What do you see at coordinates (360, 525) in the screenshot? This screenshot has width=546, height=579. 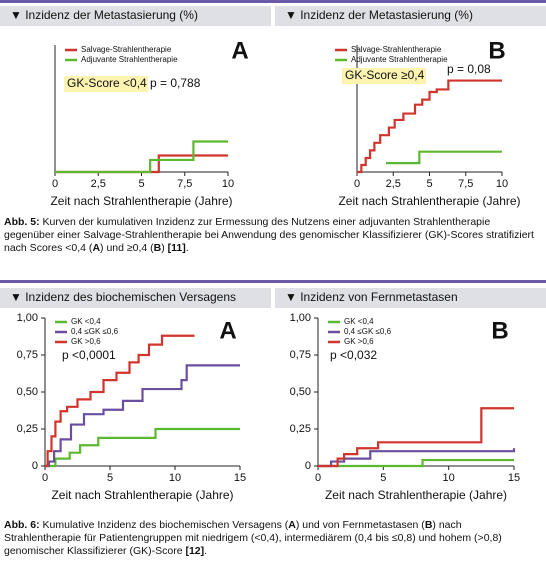 I see `caption-text: ) und von Fernmetastasen (` at bounding box center [360, 525].